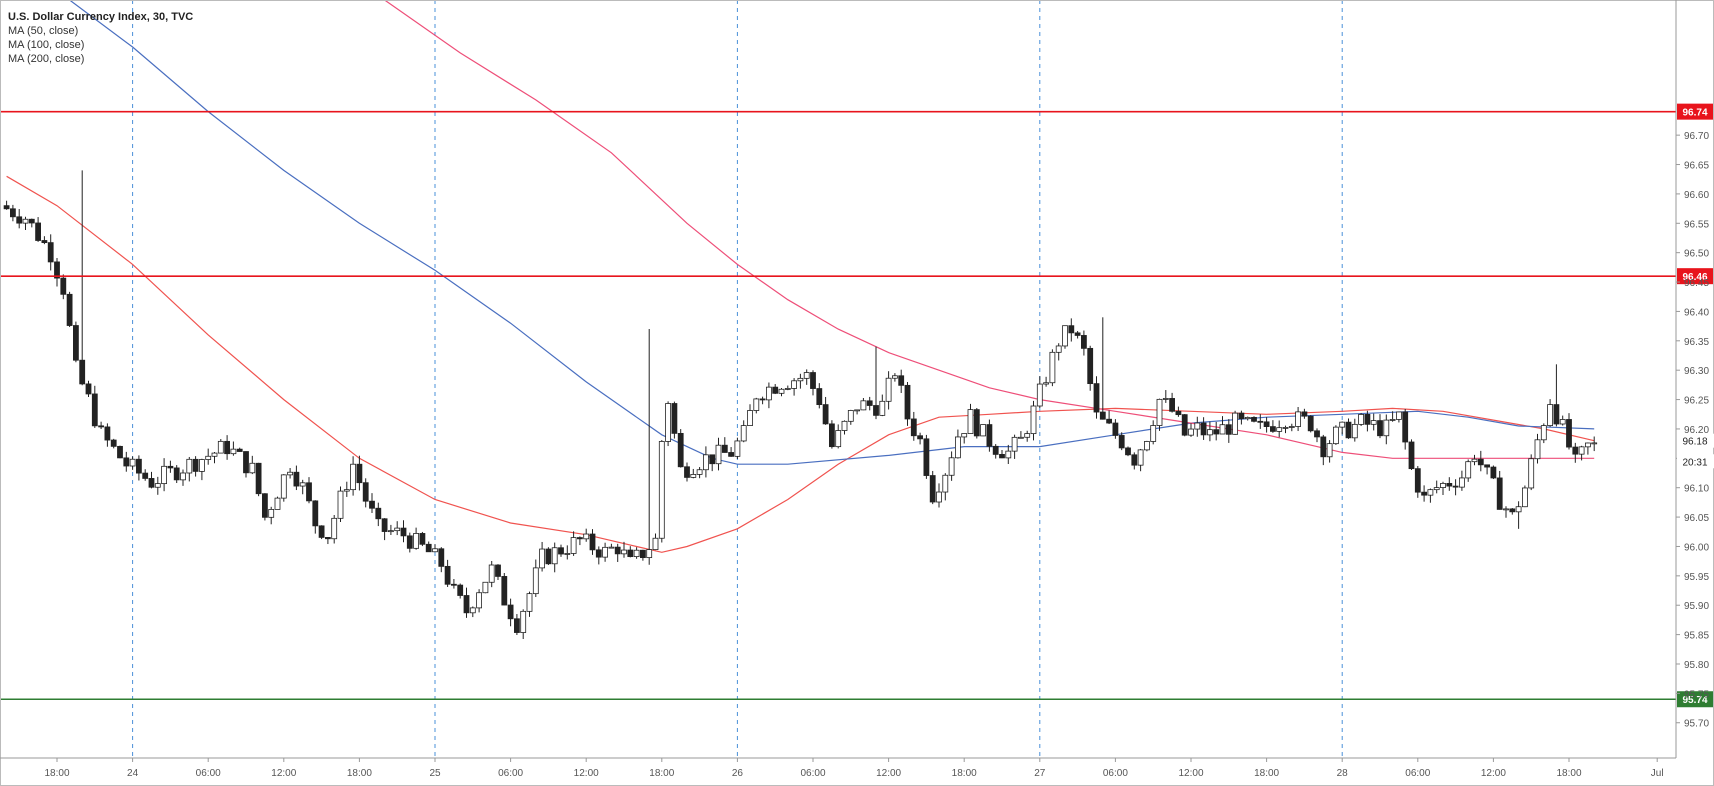 The width and height of the screenshot is (1714, 786). Describe the element at coordinates (1694, 277) in the screenshot. I see `level-label: 96.46` at that location.